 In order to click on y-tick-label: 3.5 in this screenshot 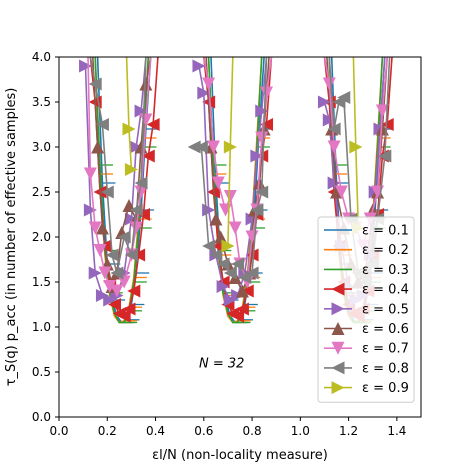, I will do `click(41, 102)`.